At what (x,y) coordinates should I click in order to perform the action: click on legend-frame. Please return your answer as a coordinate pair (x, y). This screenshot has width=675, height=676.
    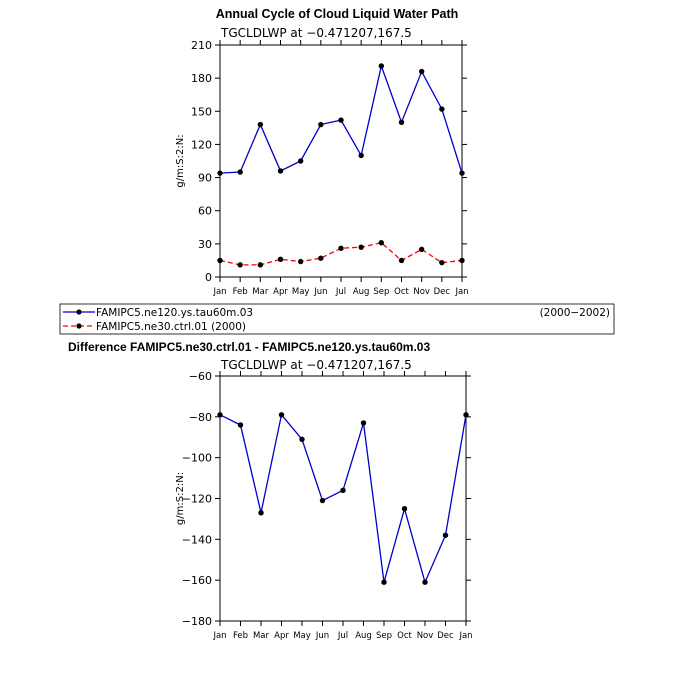
    Looking at the image, I should click on (337, 319).